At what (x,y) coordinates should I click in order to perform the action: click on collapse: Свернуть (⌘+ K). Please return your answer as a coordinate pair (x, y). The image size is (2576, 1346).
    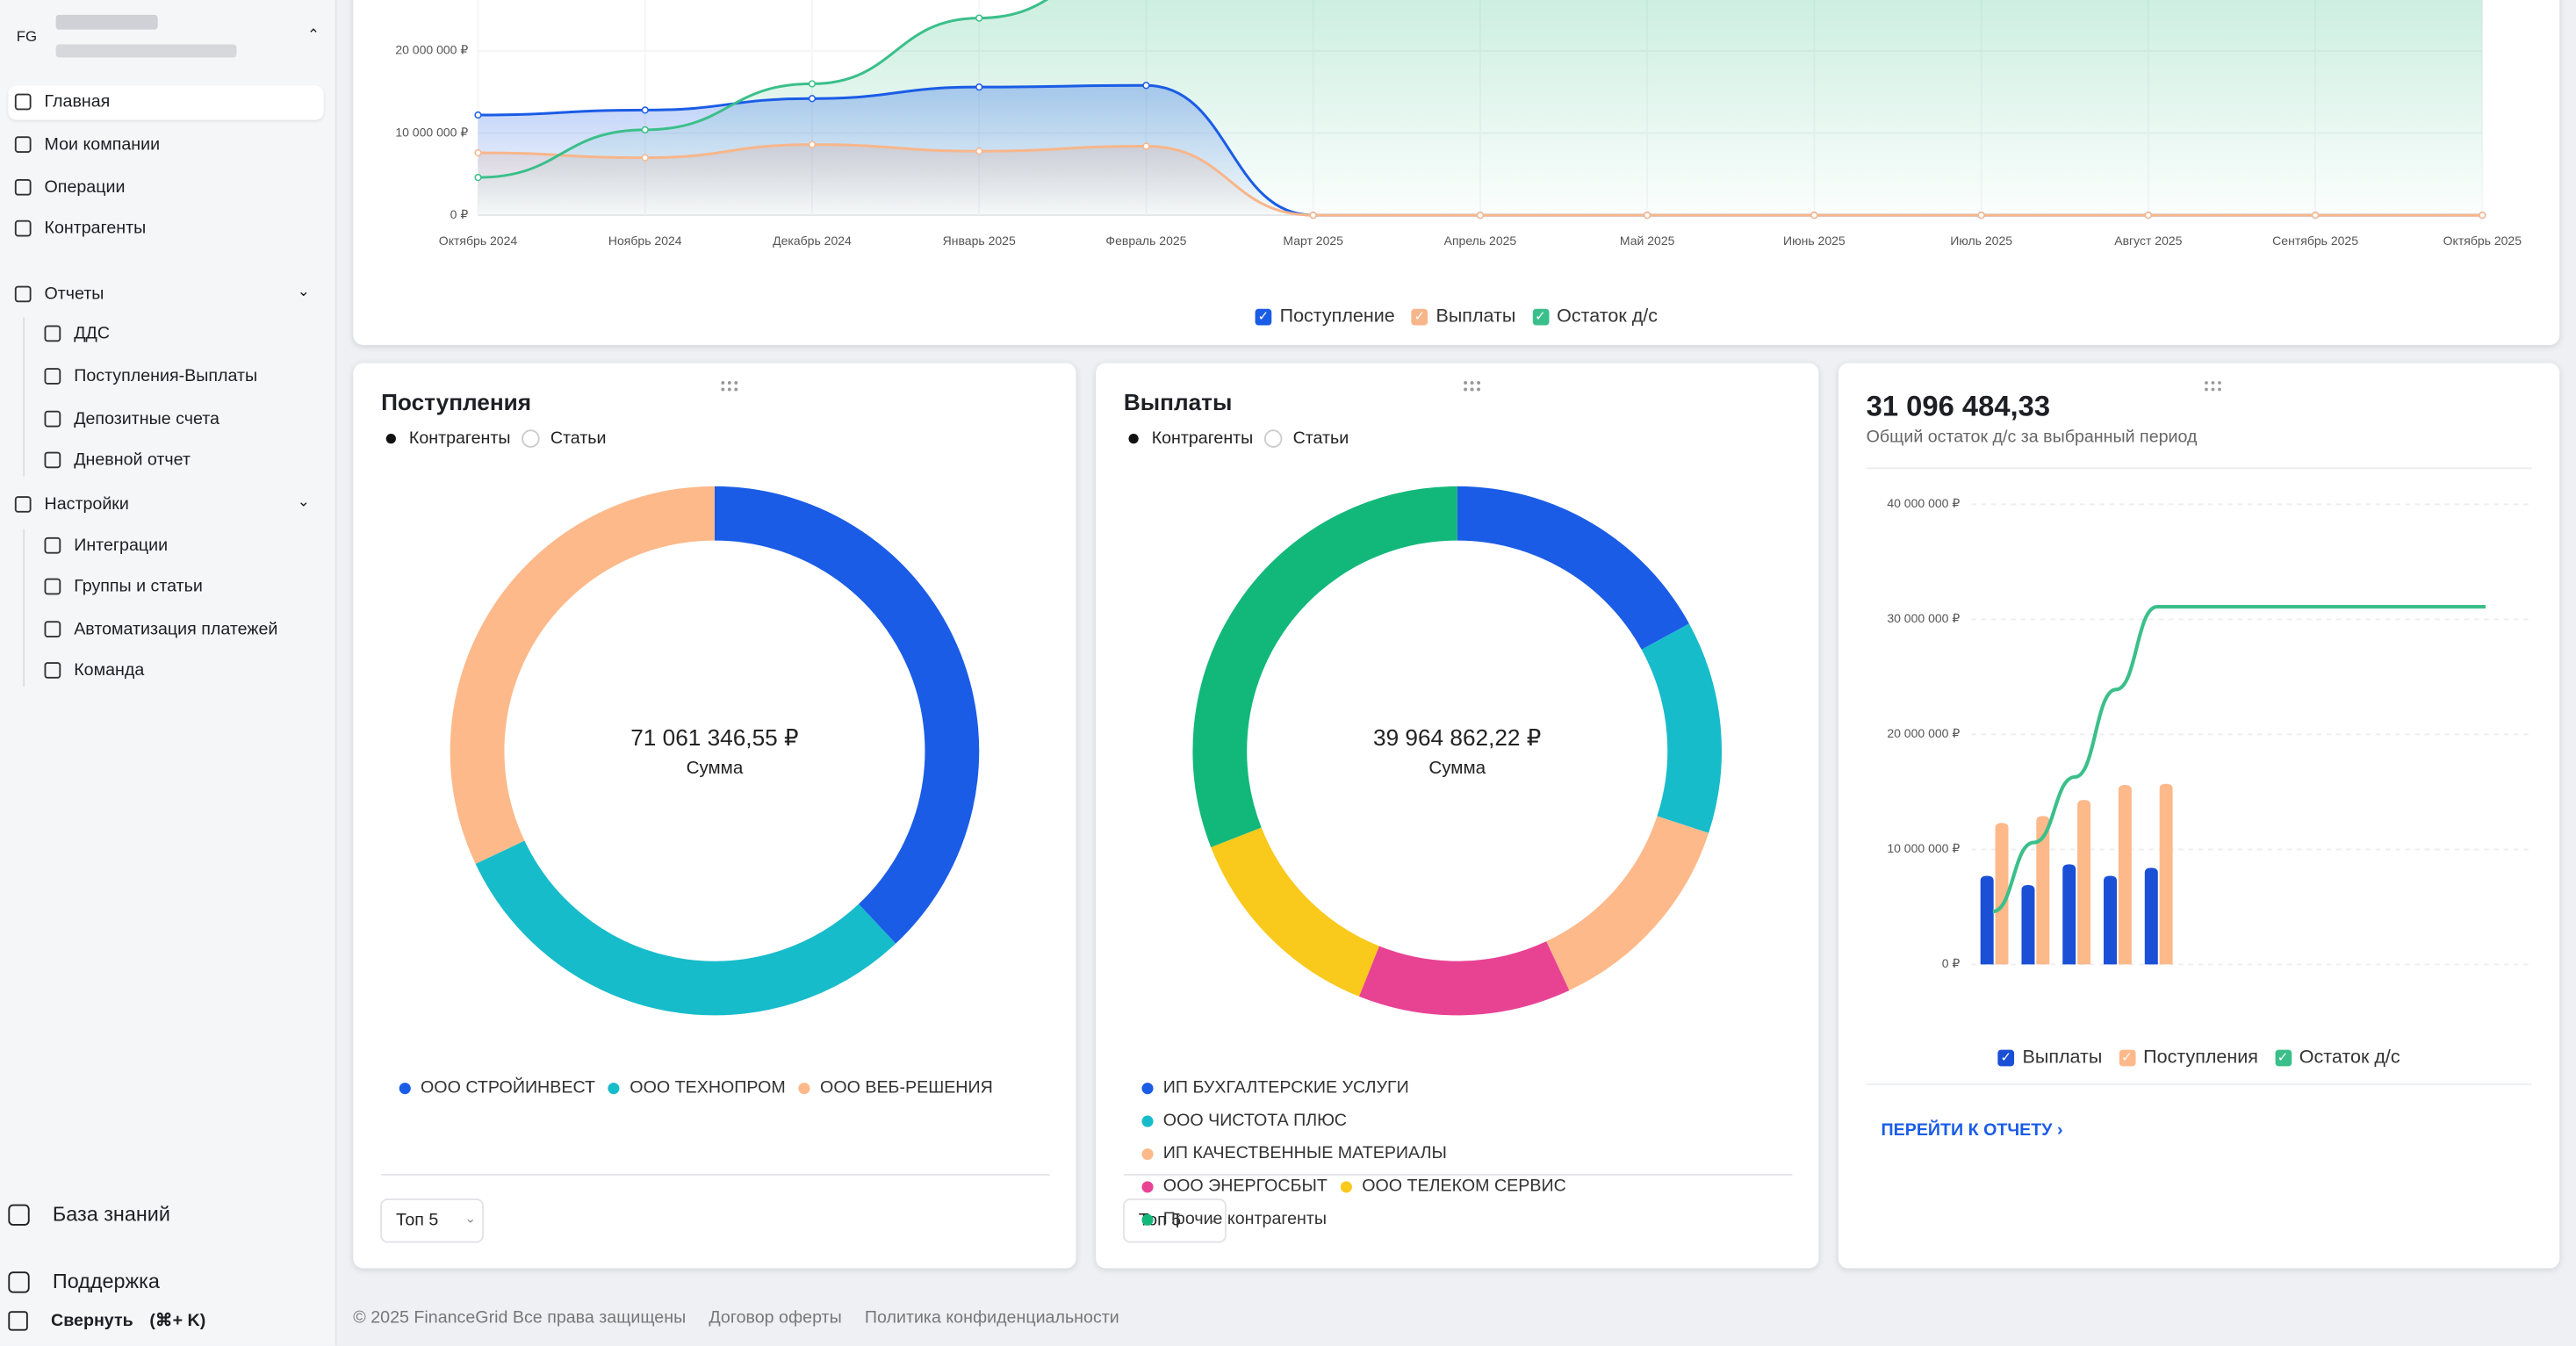
    Looking at the image, I should click on (106, 1321).